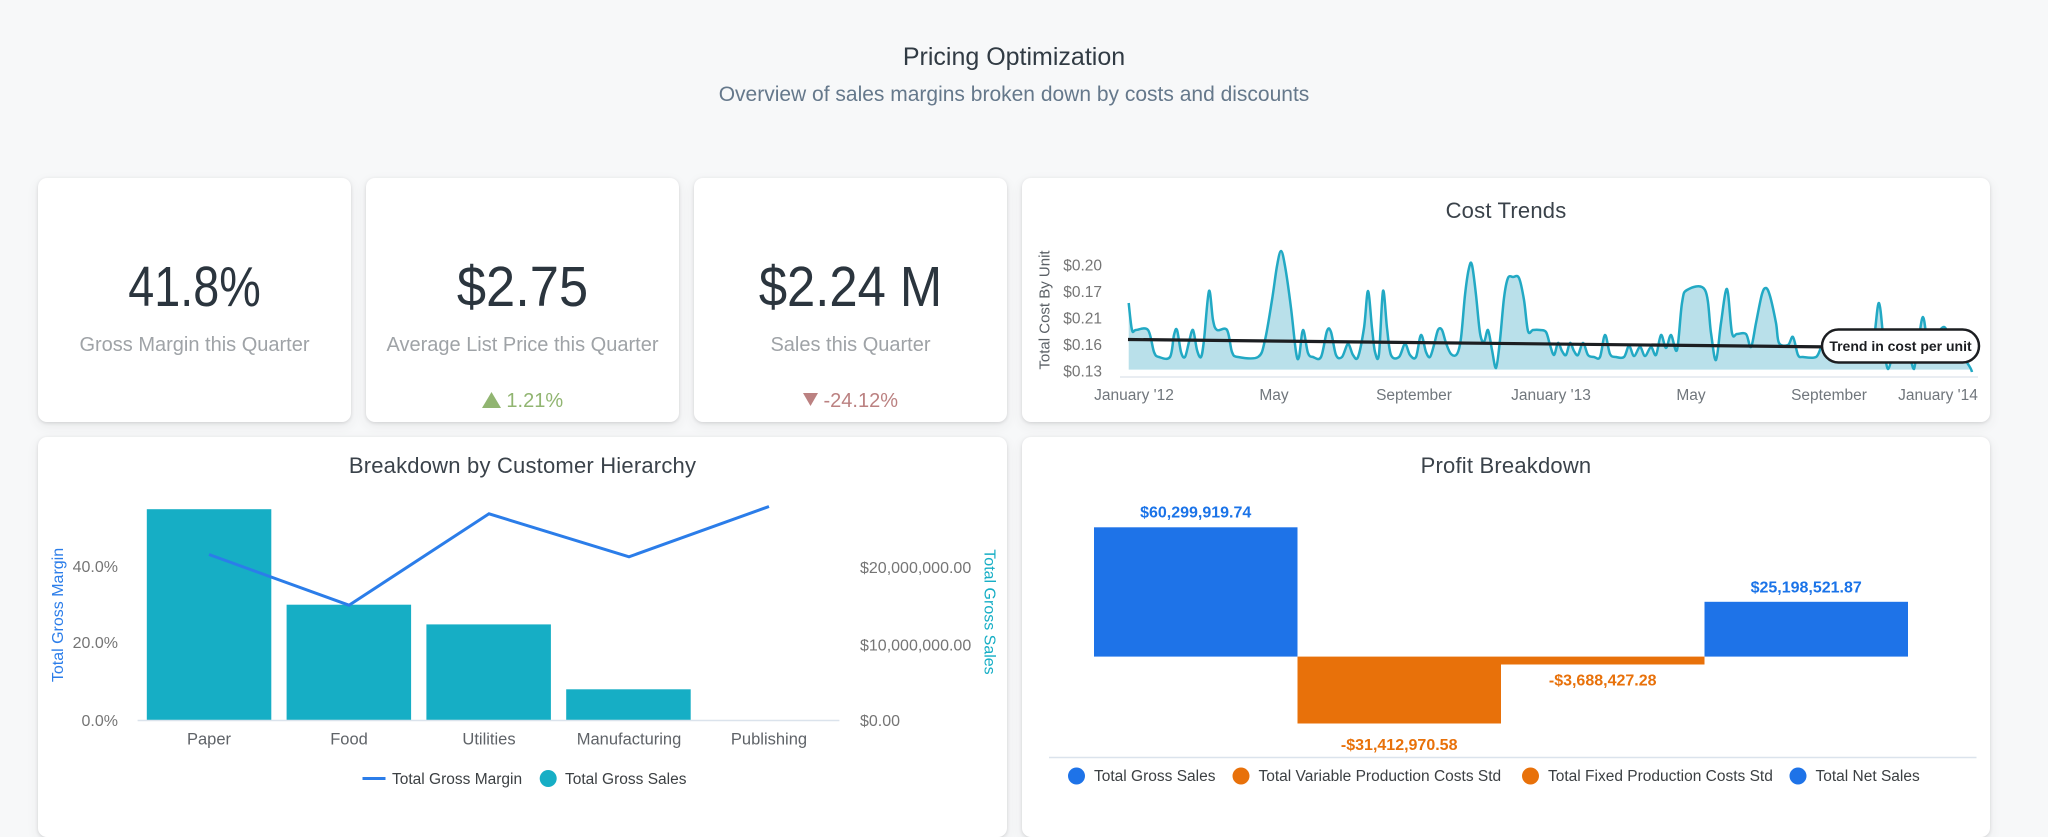 Image resolution: width=2048 pixels, height=837 pixels. Describe the element at coordinates (629, 740) in the screenshot. I see `svg-text: Manufacturing` at that location.